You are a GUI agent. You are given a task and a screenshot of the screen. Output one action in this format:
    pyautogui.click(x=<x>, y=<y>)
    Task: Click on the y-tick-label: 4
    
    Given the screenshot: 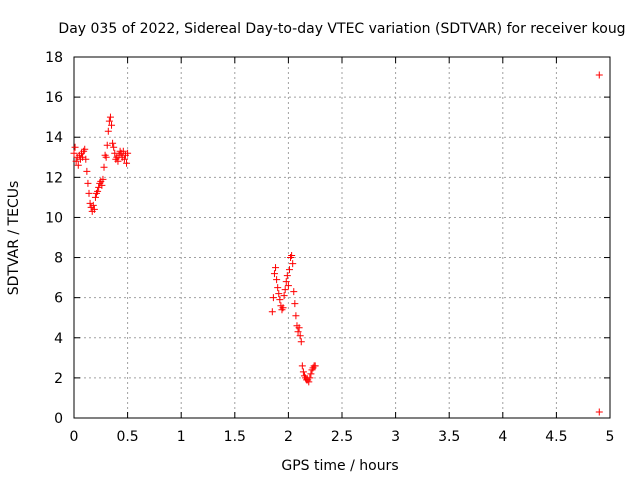 What is the action you would take?
    pyautogui.click(x=58, y=339)
    